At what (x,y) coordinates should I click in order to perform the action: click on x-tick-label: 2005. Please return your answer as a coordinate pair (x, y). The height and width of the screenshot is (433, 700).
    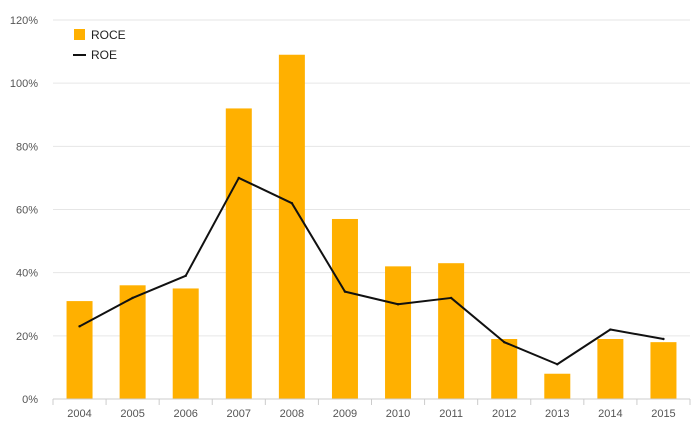
    Looking at the image, I should click on (132, 414).